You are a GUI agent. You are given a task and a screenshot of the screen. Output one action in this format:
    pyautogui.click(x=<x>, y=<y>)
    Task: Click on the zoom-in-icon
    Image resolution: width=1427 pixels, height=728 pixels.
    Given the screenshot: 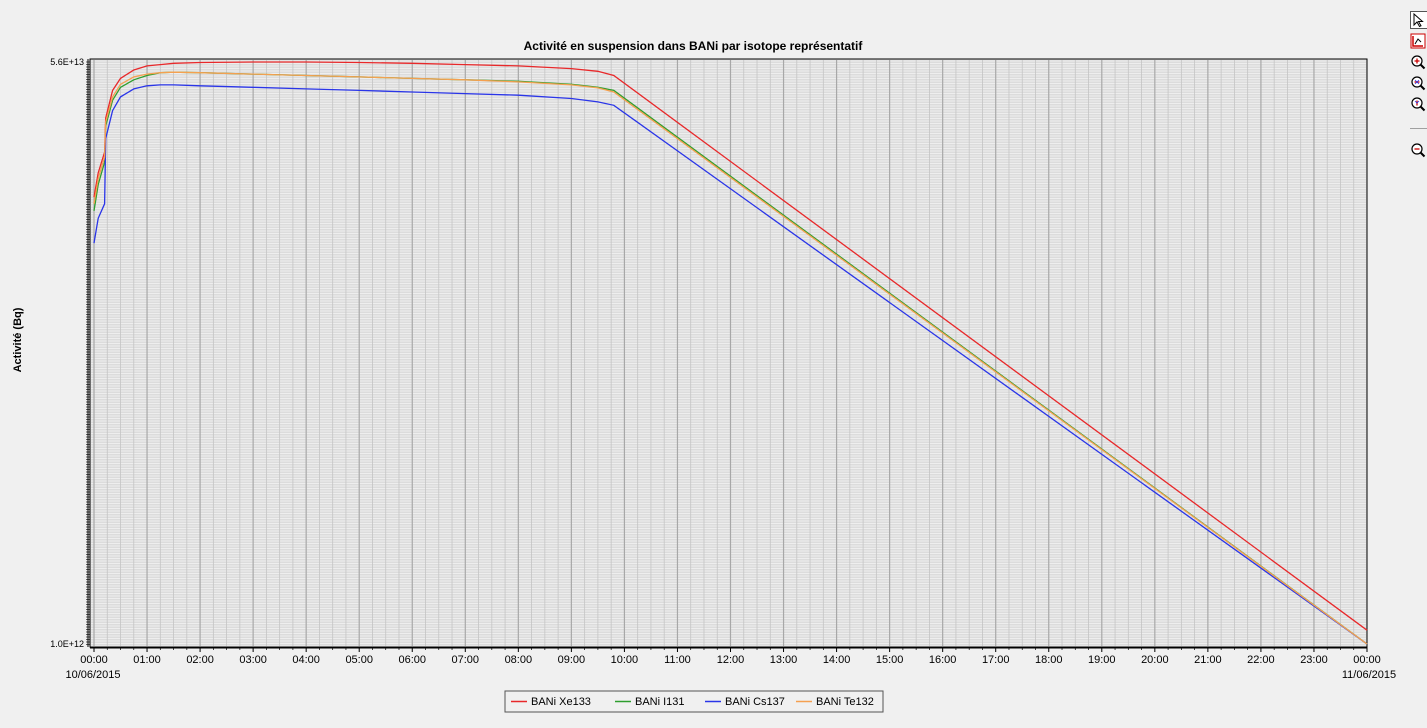 What is the action you would take?
    pyautogui.click(x=1418, y=62)
    